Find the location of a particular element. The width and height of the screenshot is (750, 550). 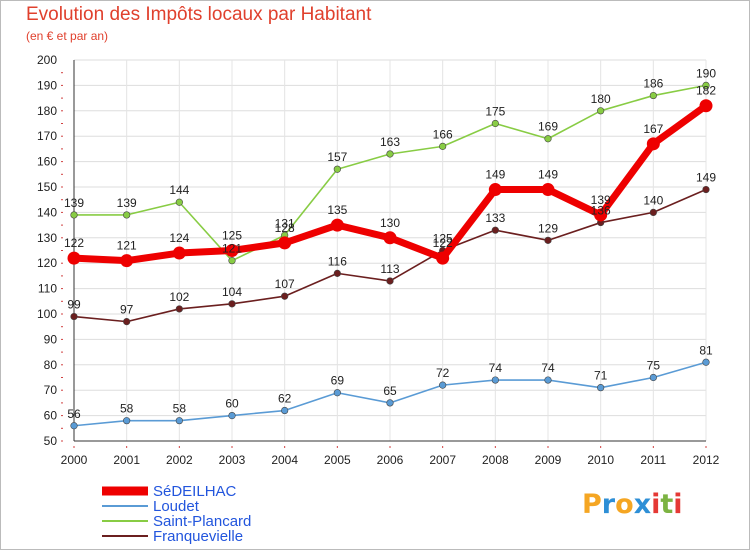

data-label: 122 is located at coordinates (443, 243).